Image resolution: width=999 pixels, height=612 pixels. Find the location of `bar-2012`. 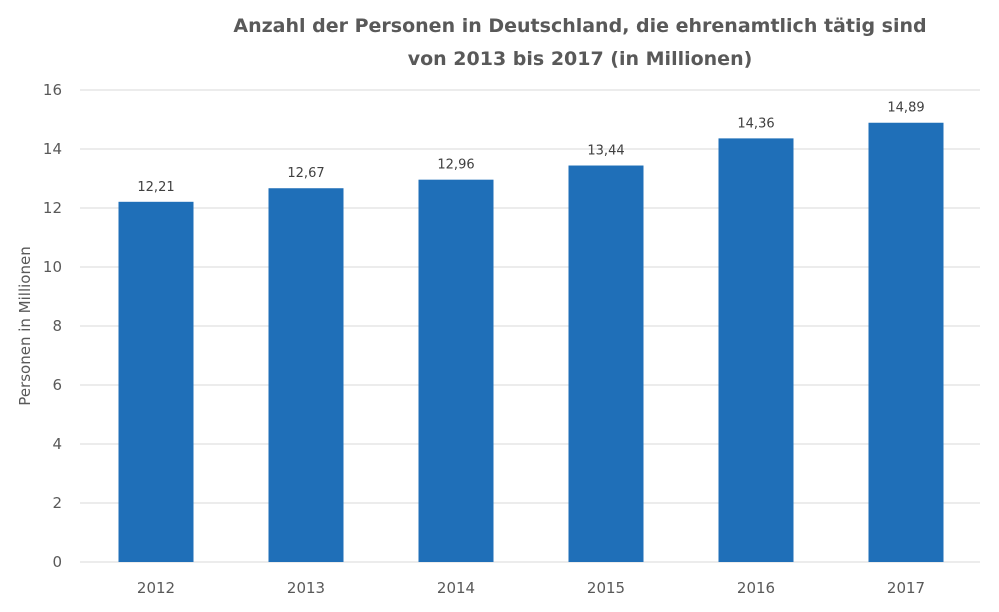

bar-2012 is located at coordinates (156, 381).